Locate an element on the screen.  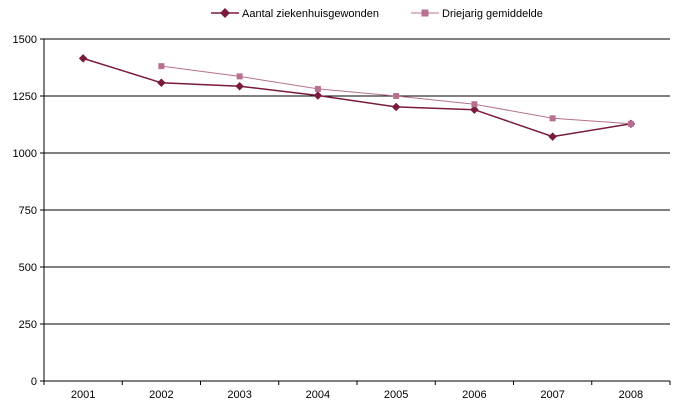
y-tick-label: 1250 is located at coordinates (25, 97).